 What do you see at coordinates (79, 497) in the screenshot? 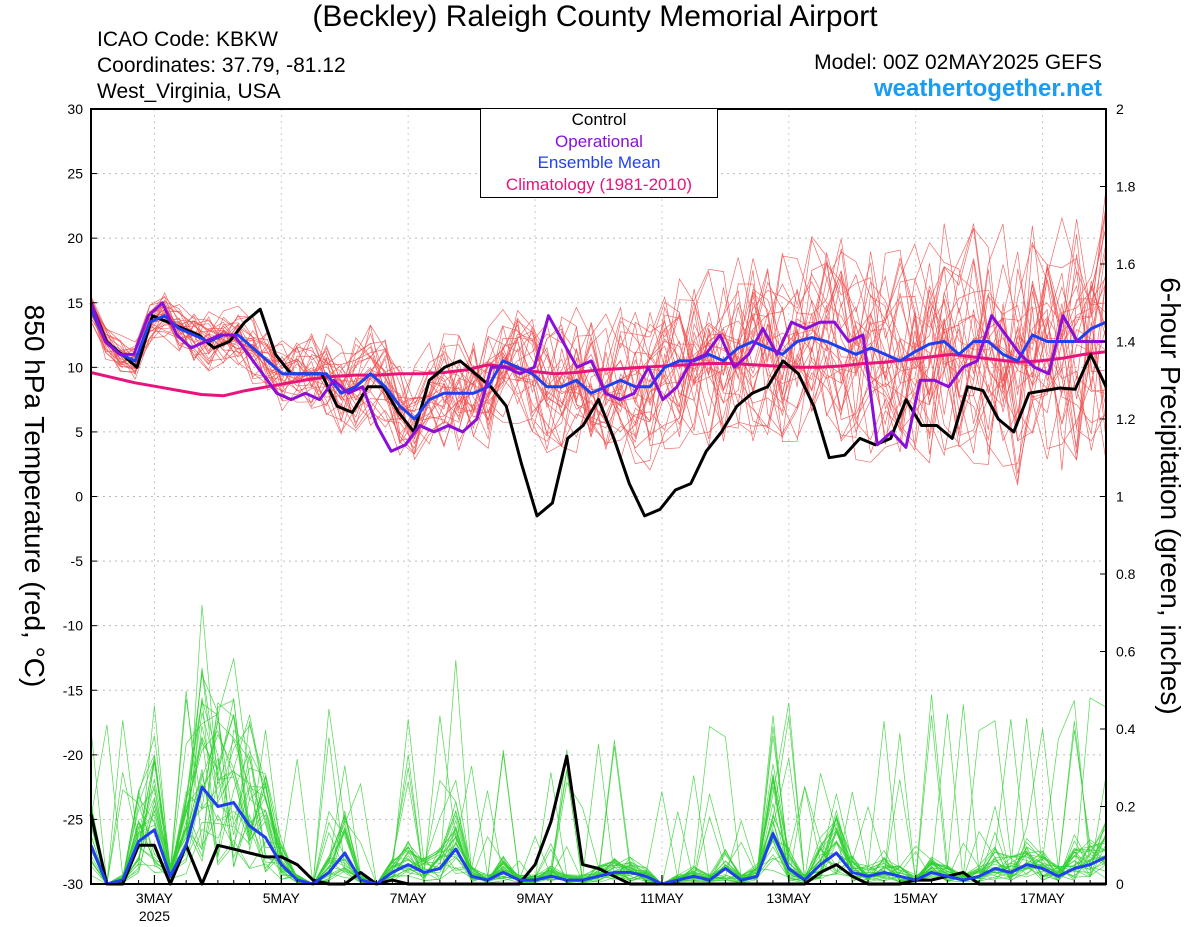
I see `y-tick-label-left: 0` at bounding box center [79, 497].